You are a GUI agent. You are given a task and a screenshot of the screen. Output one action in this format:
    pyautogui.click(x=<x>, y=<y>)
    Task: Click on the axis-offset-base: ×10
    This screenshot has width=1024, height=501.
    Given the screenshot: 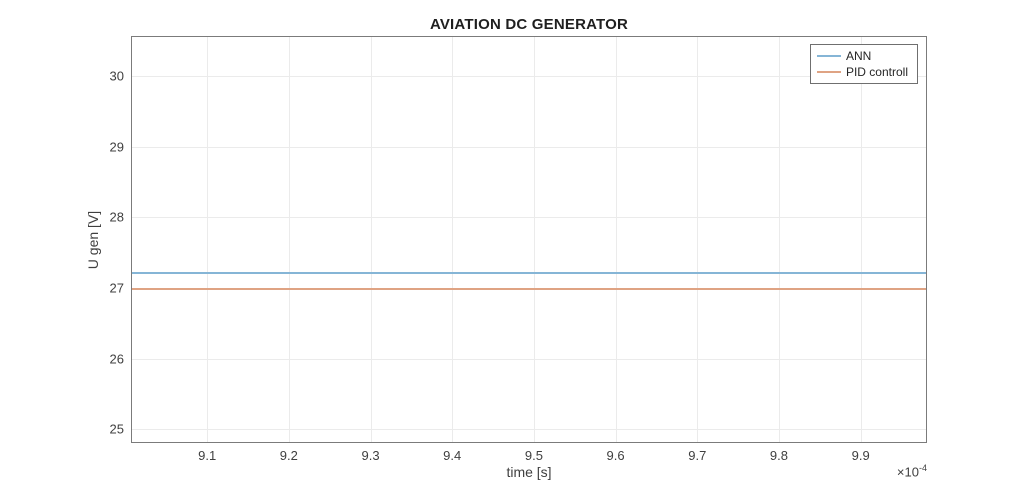 What is the action you would take?
    pyautogui.click(x=907, y=472)
    